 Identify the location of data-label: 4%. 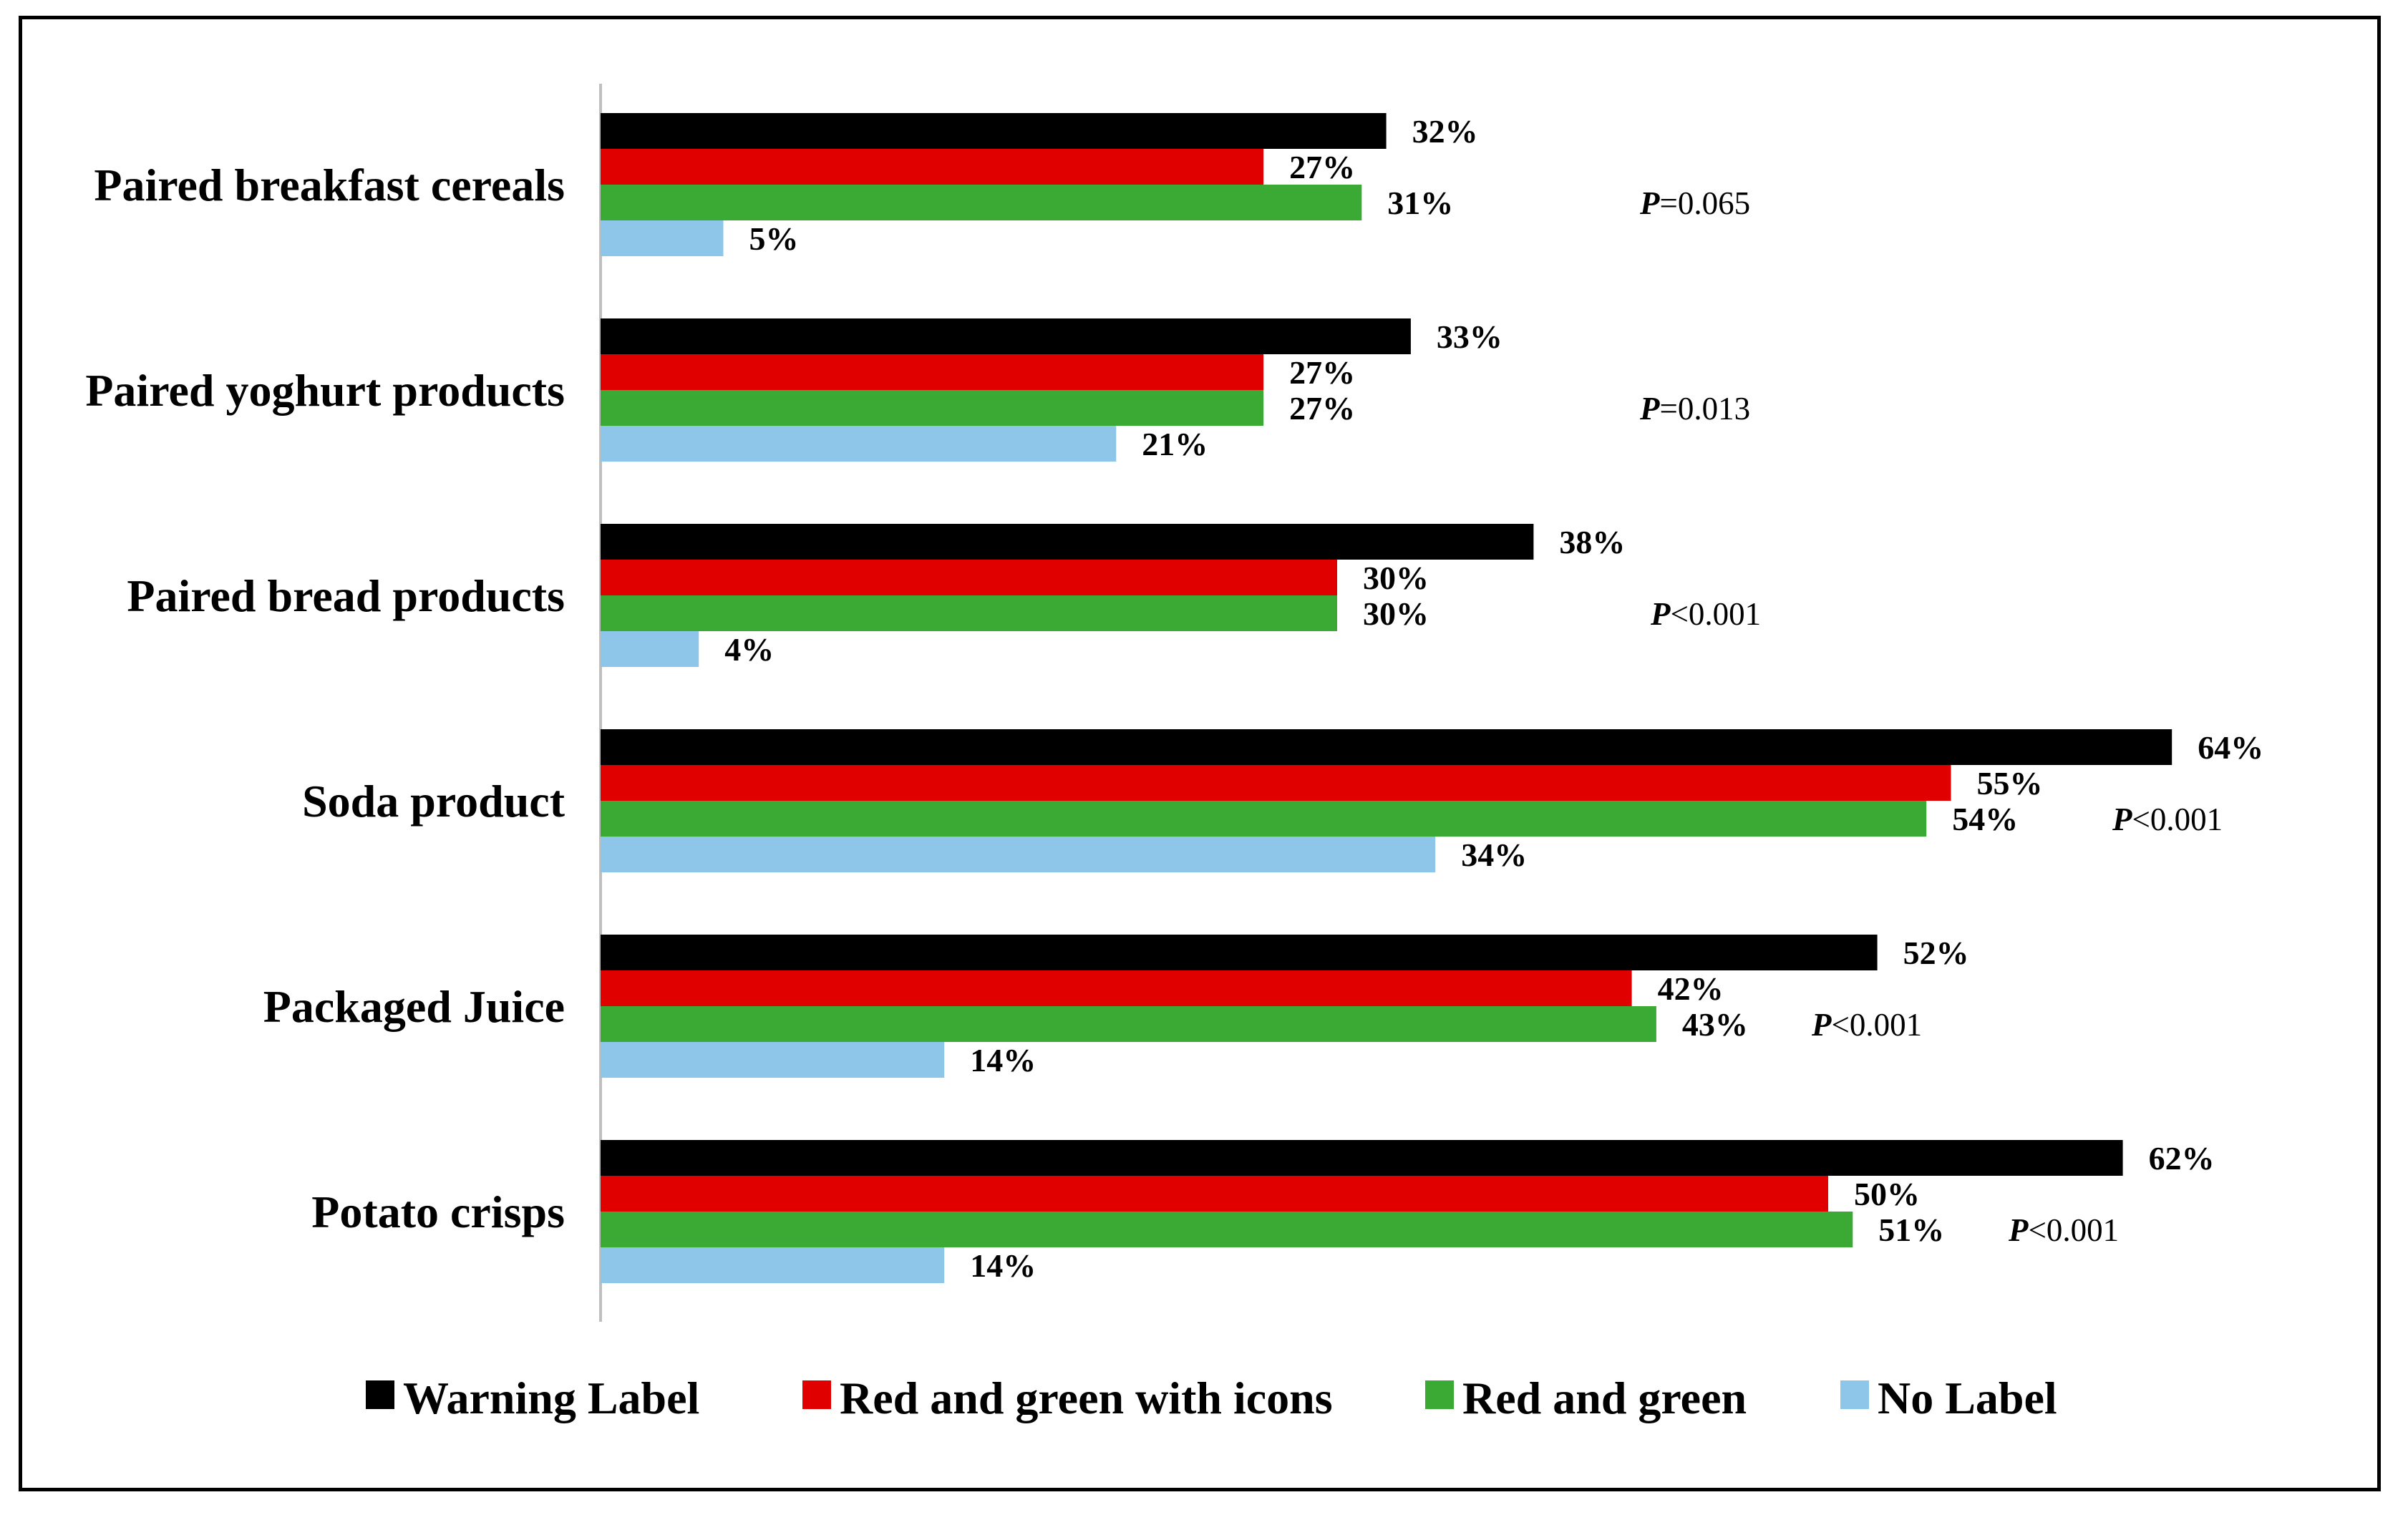
(749, 649).